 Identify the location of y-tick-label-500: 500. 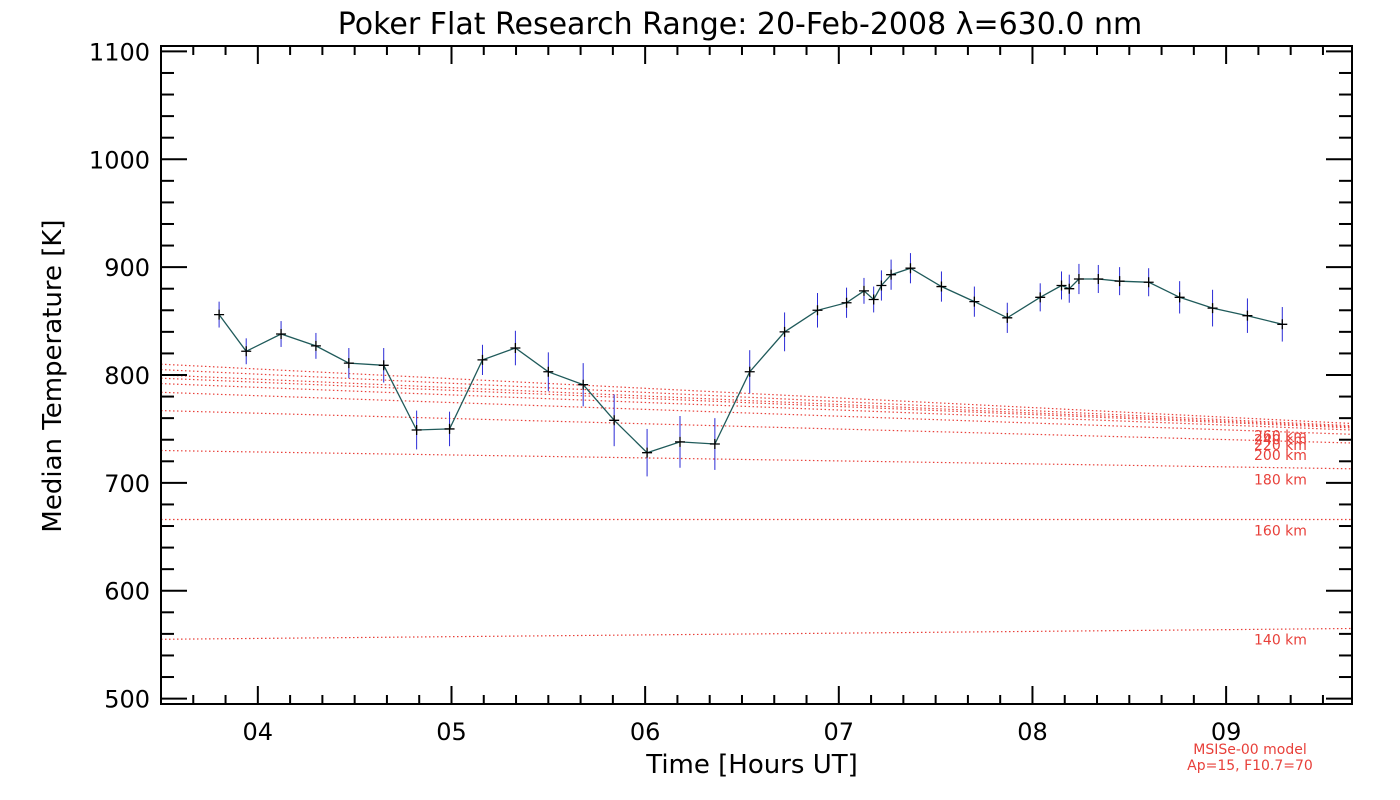
(127, 700).